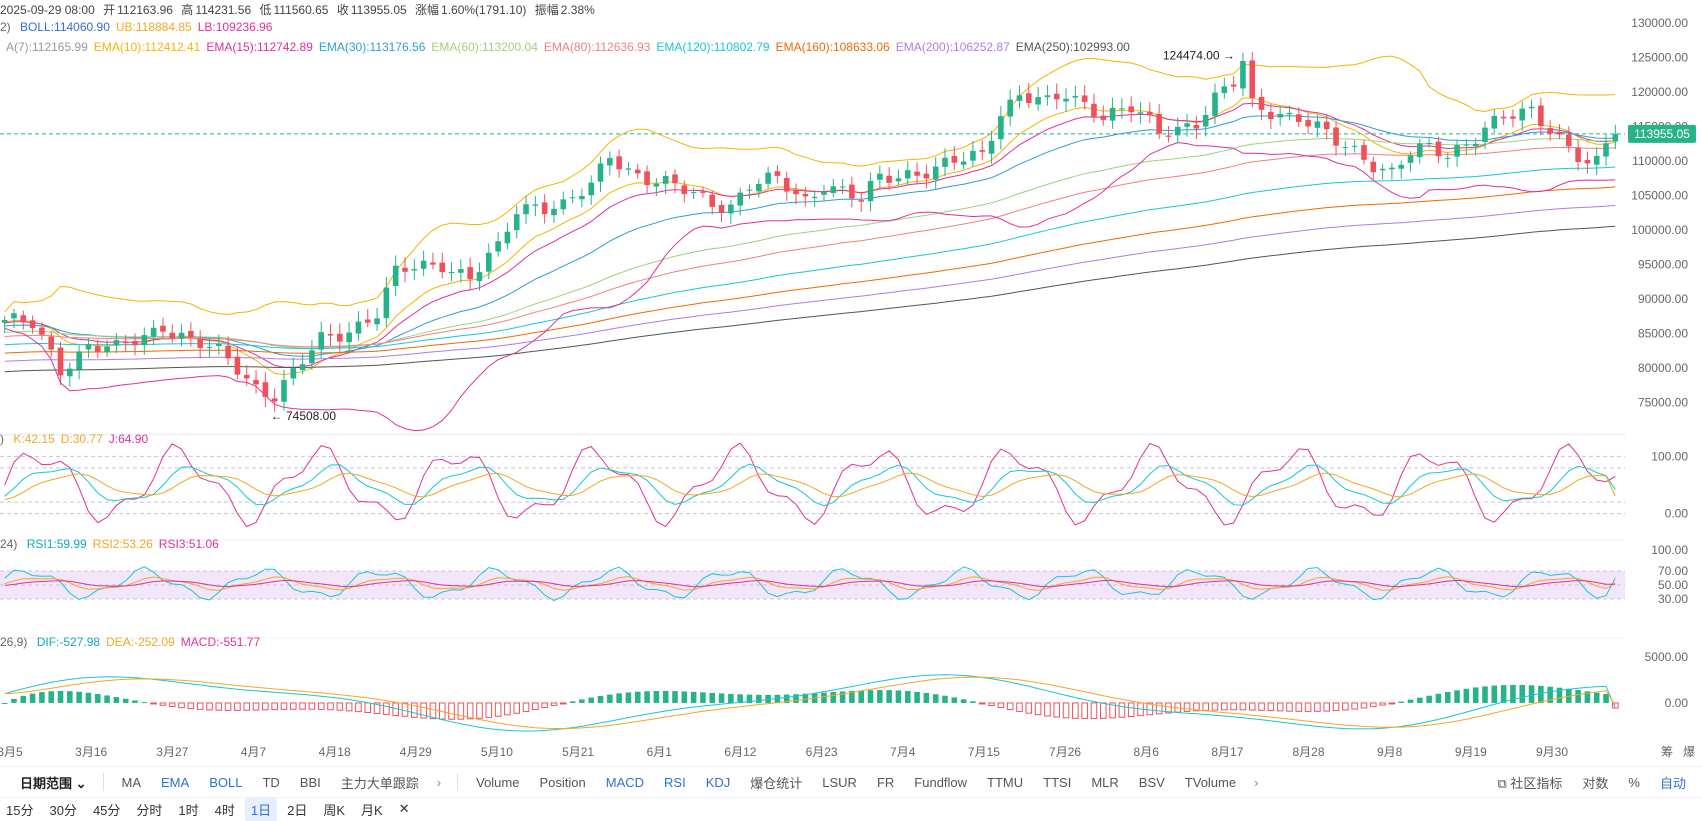 Image resolution: width=1702 pixels, height=821 pixels. What do you see at coordinates (226, 782) in the screenshot?
I see `indicator-boll: BOLL` at bounding box center [226, 782].